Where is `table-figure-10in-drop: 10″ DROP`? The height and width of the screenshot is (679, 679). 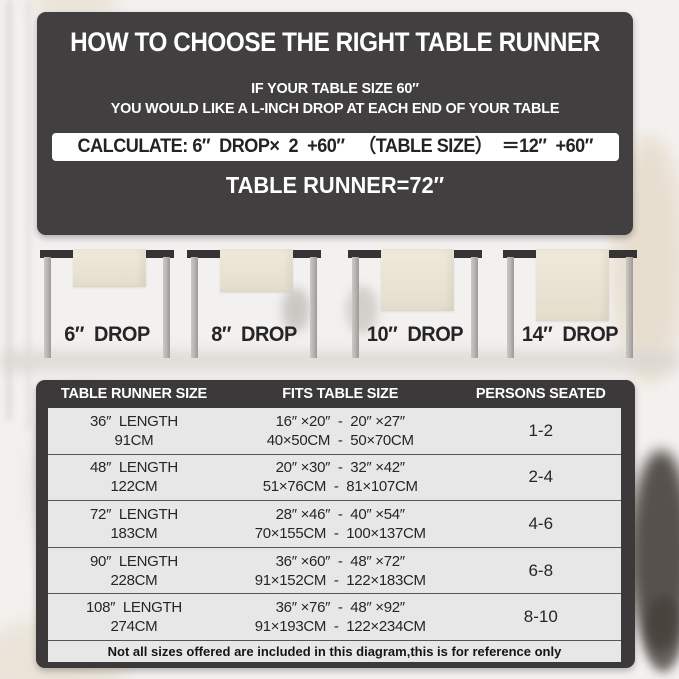 table-figure-10in-drop: 10″ DROP is located at coordinates (415, 307).